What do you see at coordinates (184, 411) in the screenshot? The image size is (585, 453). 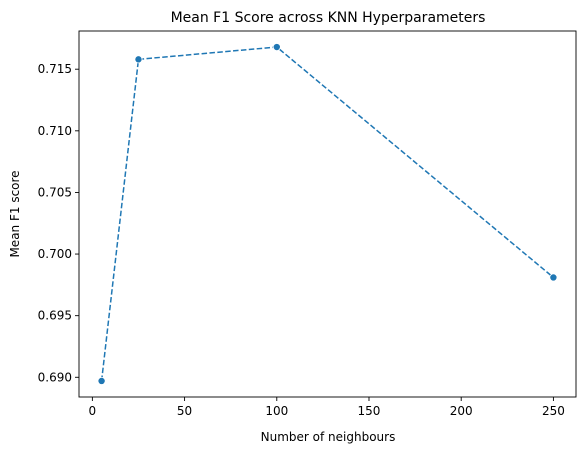 I see `x-tick-label: 50` at bounding box center [184, 411].